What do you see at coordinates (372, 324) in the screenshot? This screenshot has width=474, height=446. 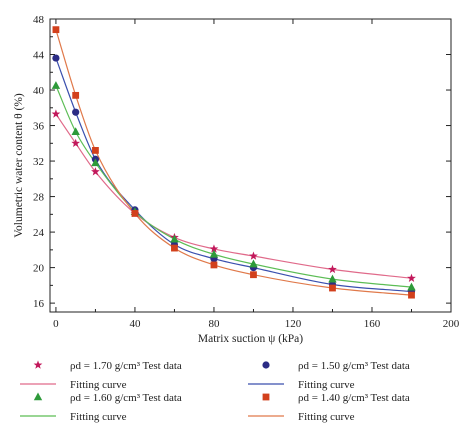 I see `x-tick-label: 160` at bounding box center [372, 324].